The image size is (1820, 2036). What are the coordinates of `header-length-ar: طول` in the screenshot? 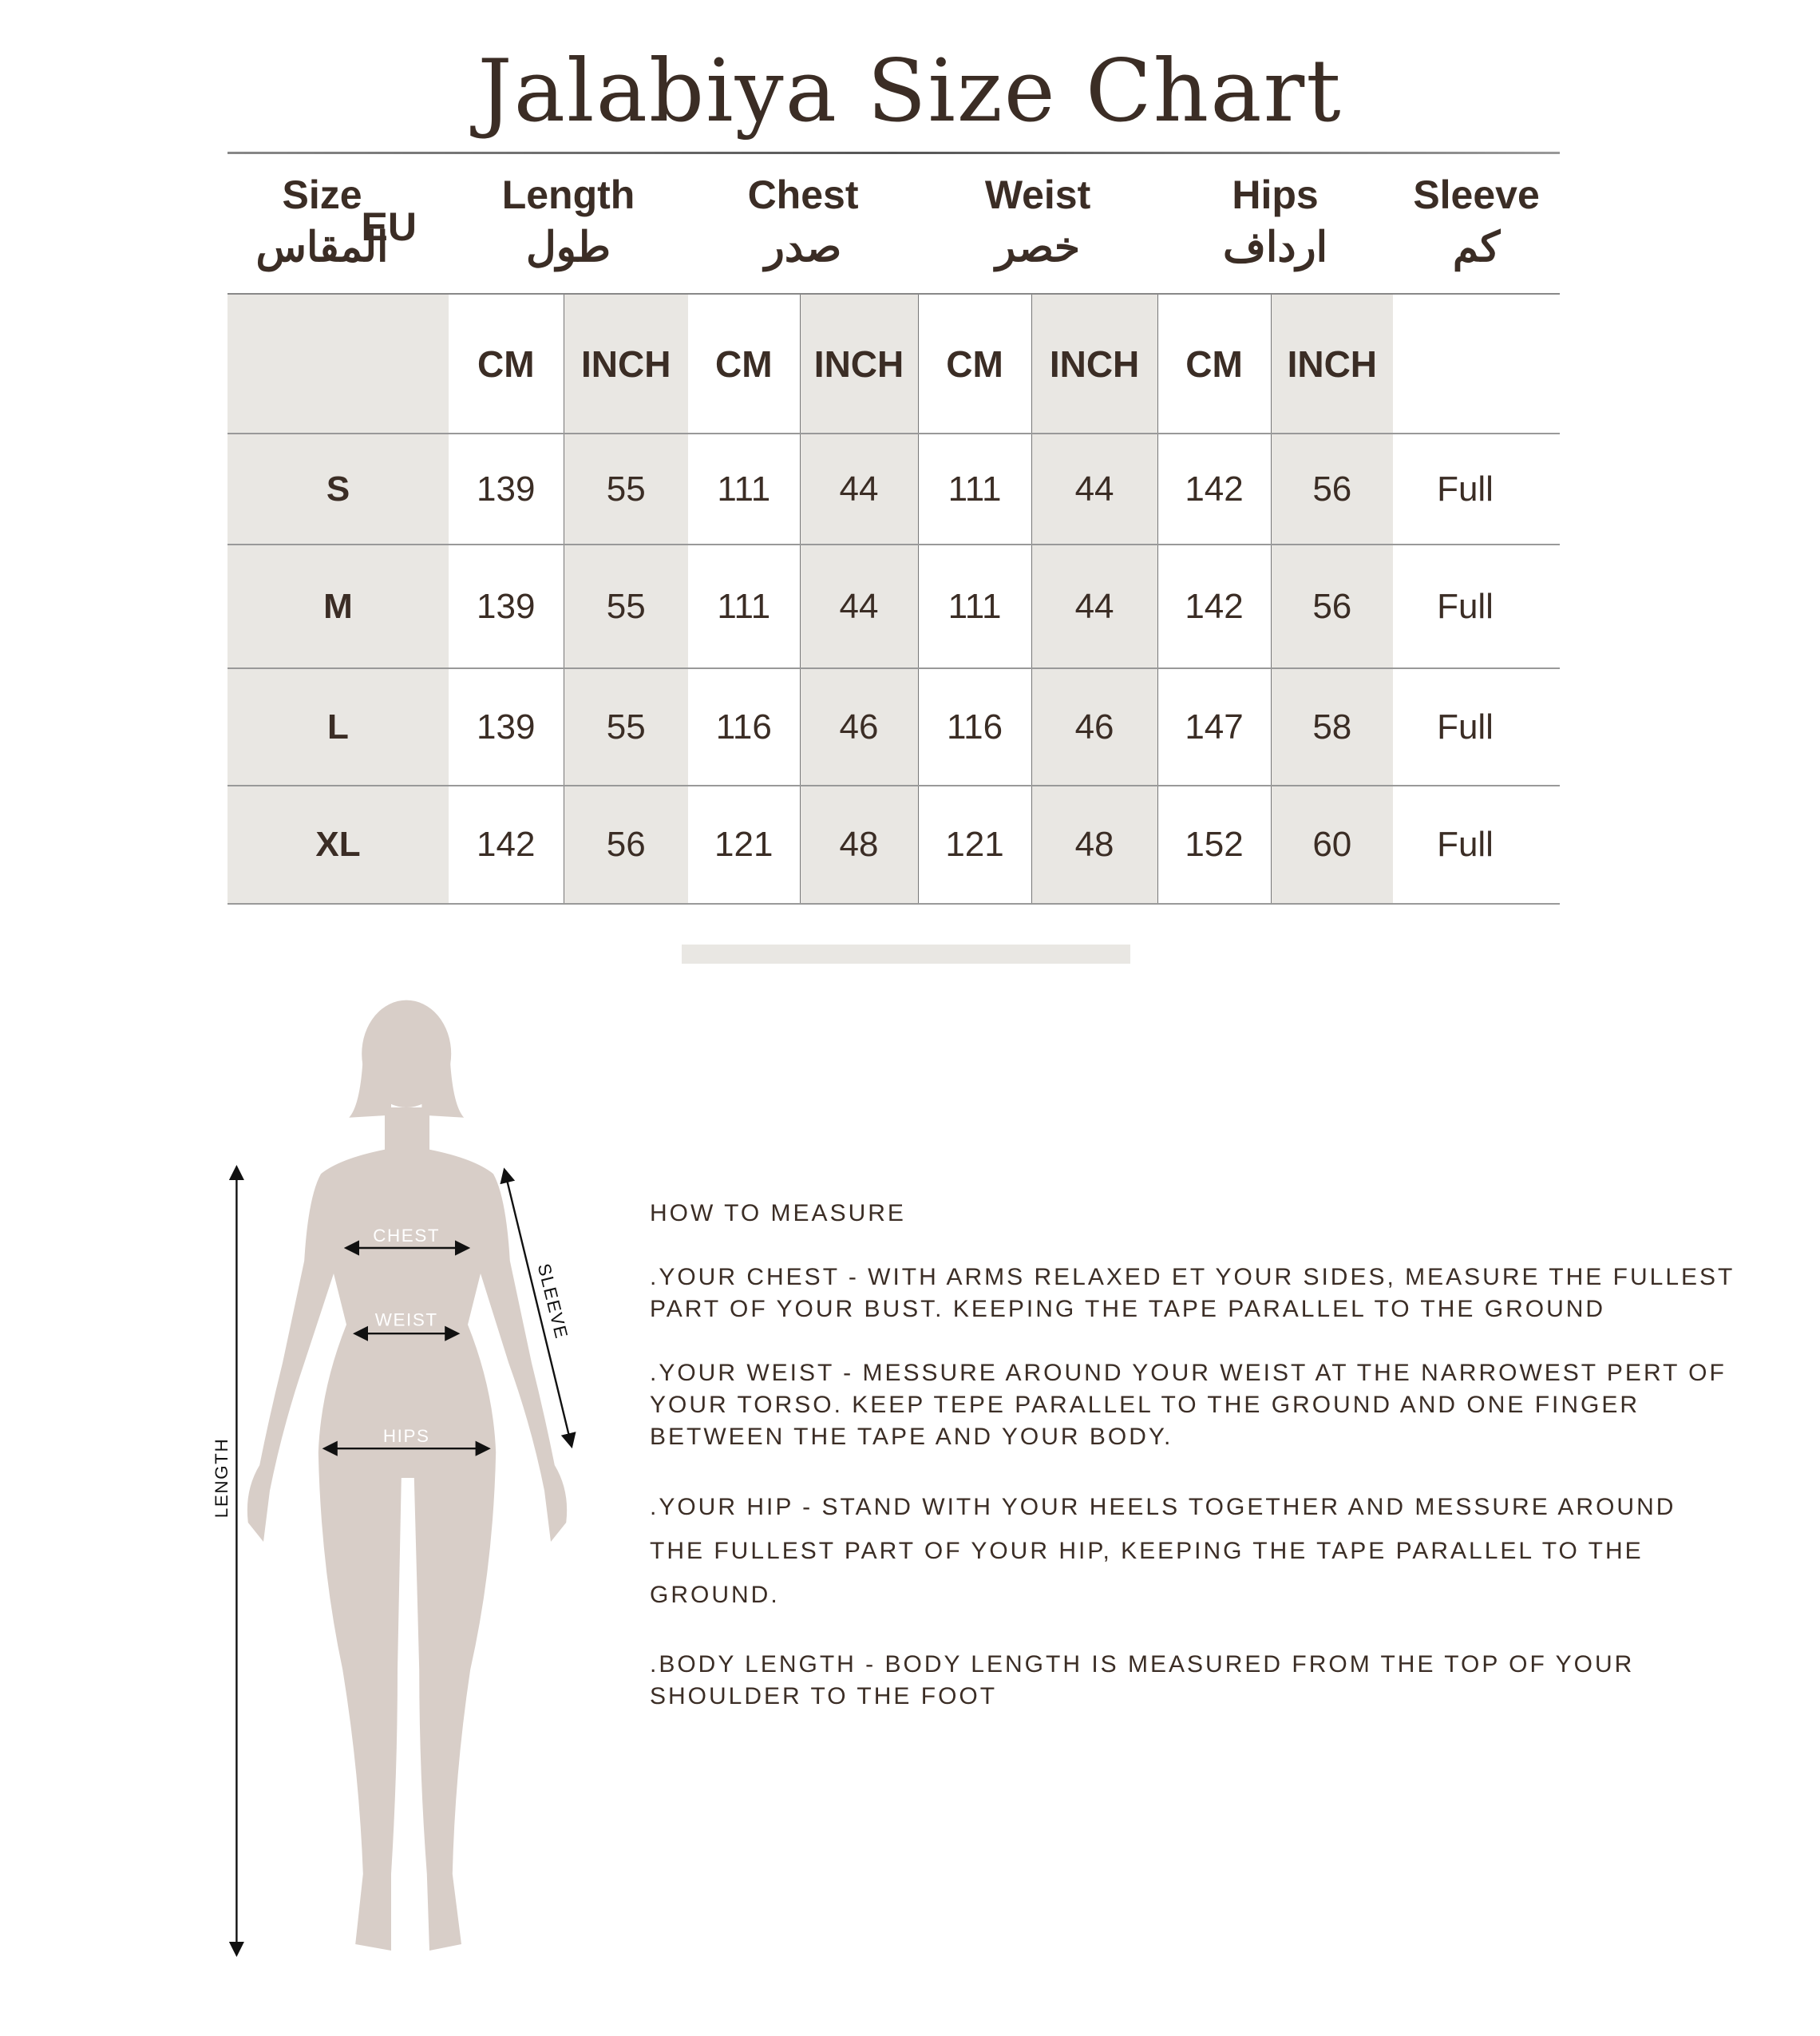 It's located at (568, 247).